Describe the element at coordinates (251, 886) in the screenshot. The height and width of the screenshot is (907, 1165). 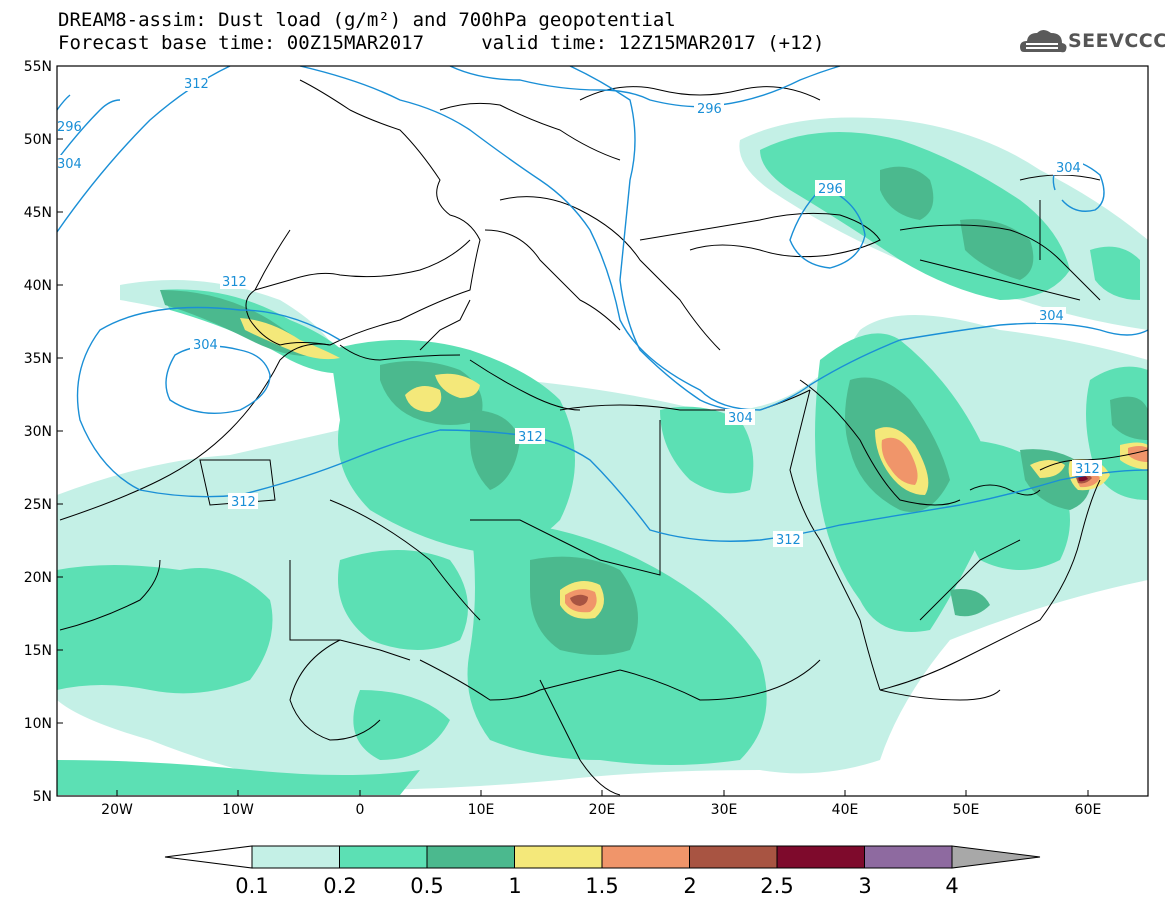
I see `colorbar-label: 0.1` at that location.